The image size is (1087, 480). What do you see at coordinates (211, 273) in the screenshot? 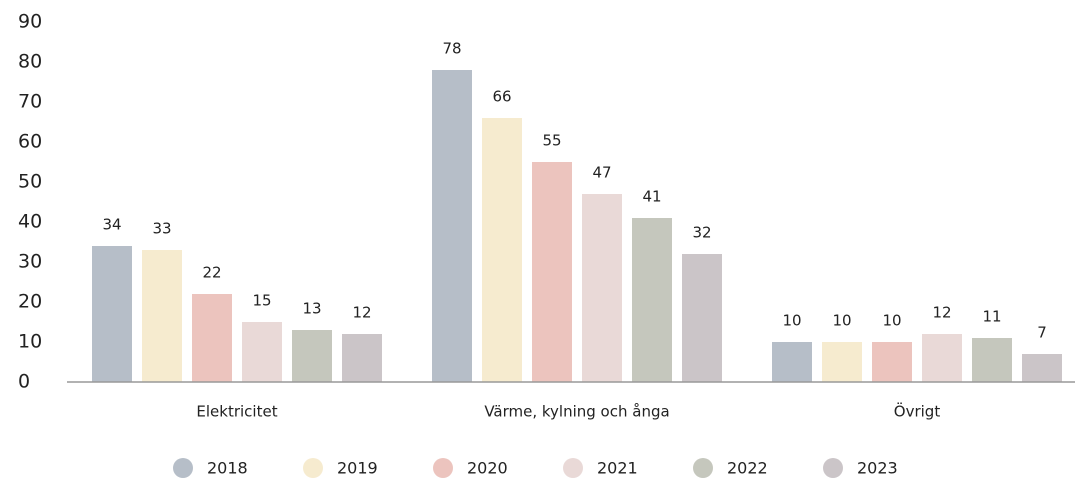
I see `data-label: 22` at bounding box center [211, 273].